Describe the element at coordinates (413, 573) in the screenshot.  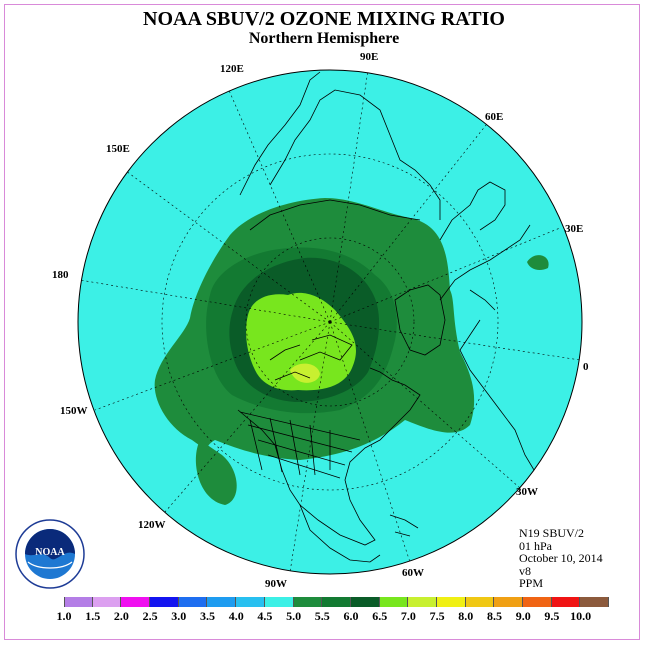
I see `lon-label-60w: 60W` at that location.